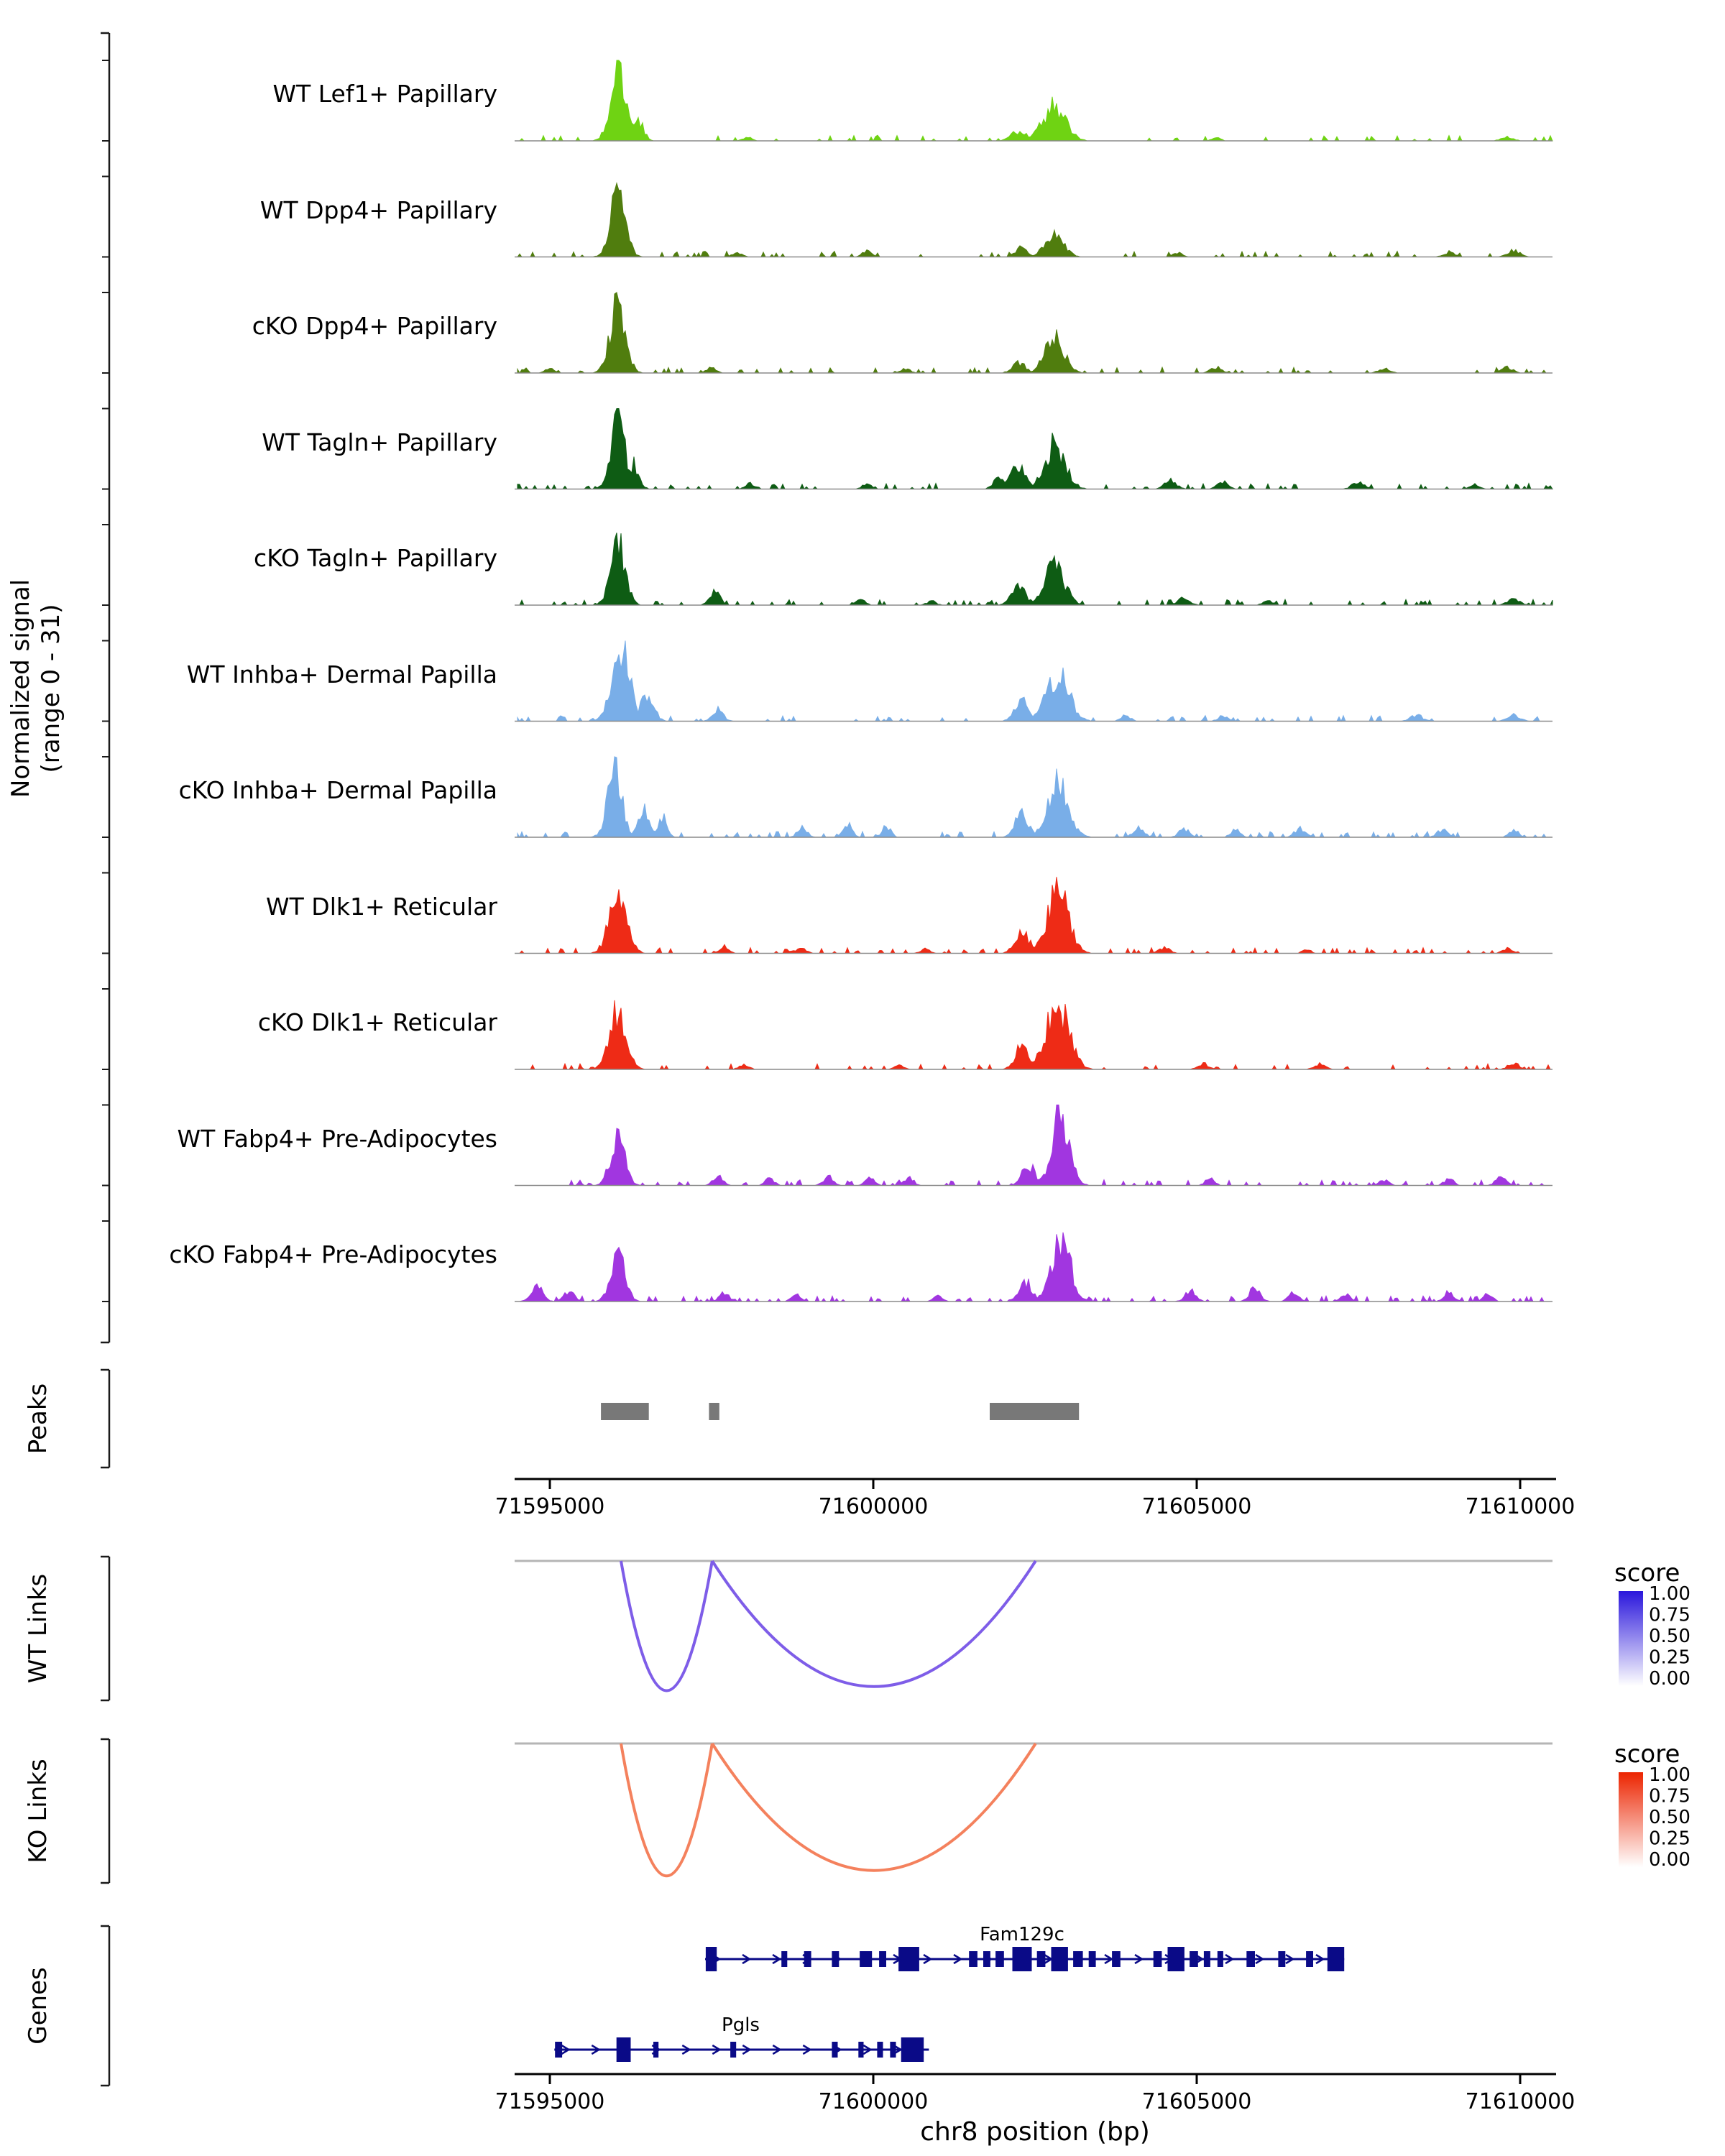  I want to click on track-label: cKO Dlk1+ Reticular, so click(378, 1022).